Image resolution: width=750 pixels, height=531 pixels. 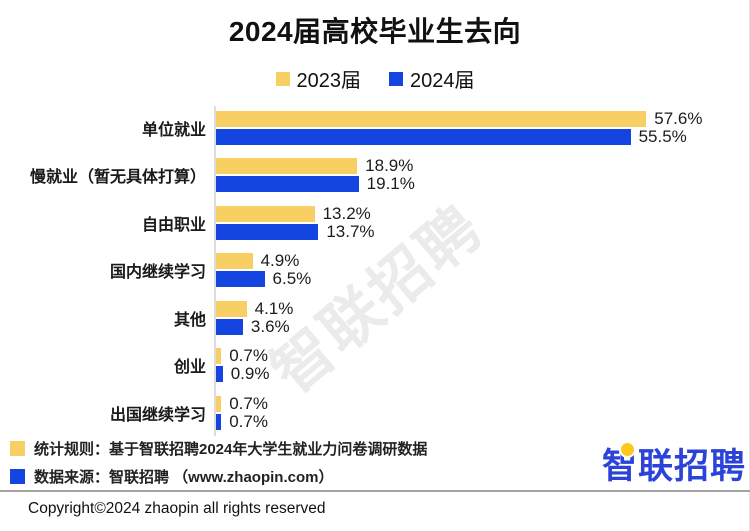 I want to click on page-title: 2024届高校毕业生去向, so click(x=375, y=31).